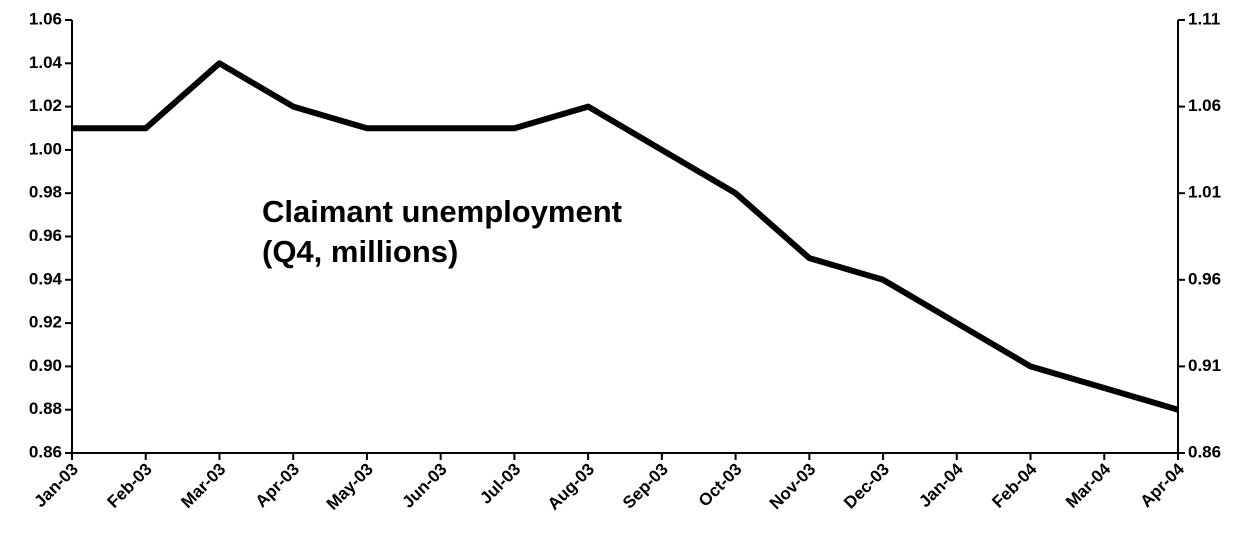  What do you see at coordinates (203, 486) in the screenshot?
I see `x-tick-label: Mar-03` at bounding box center [203, 486].